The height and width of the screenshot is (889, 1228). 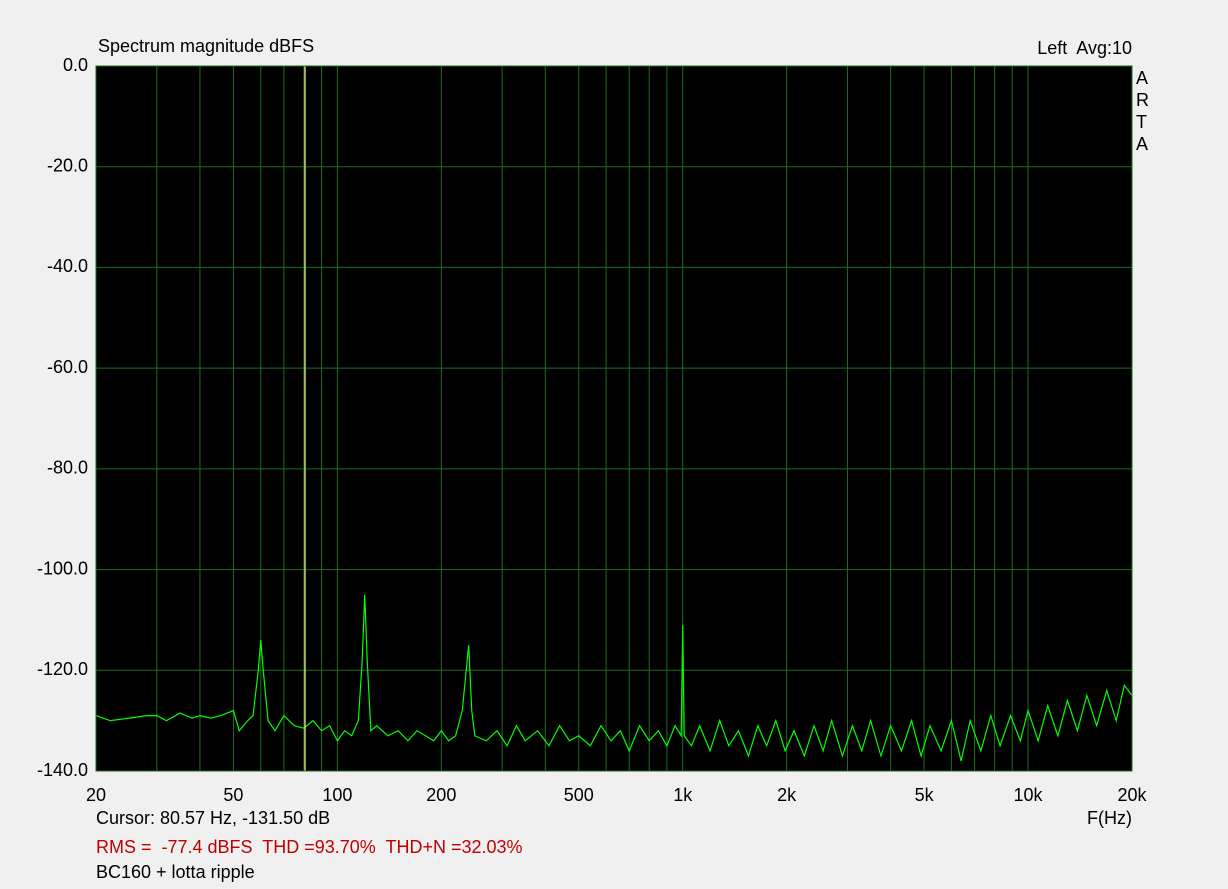 I want to click on x-tick-label: 20, so click(x=96, y=795).